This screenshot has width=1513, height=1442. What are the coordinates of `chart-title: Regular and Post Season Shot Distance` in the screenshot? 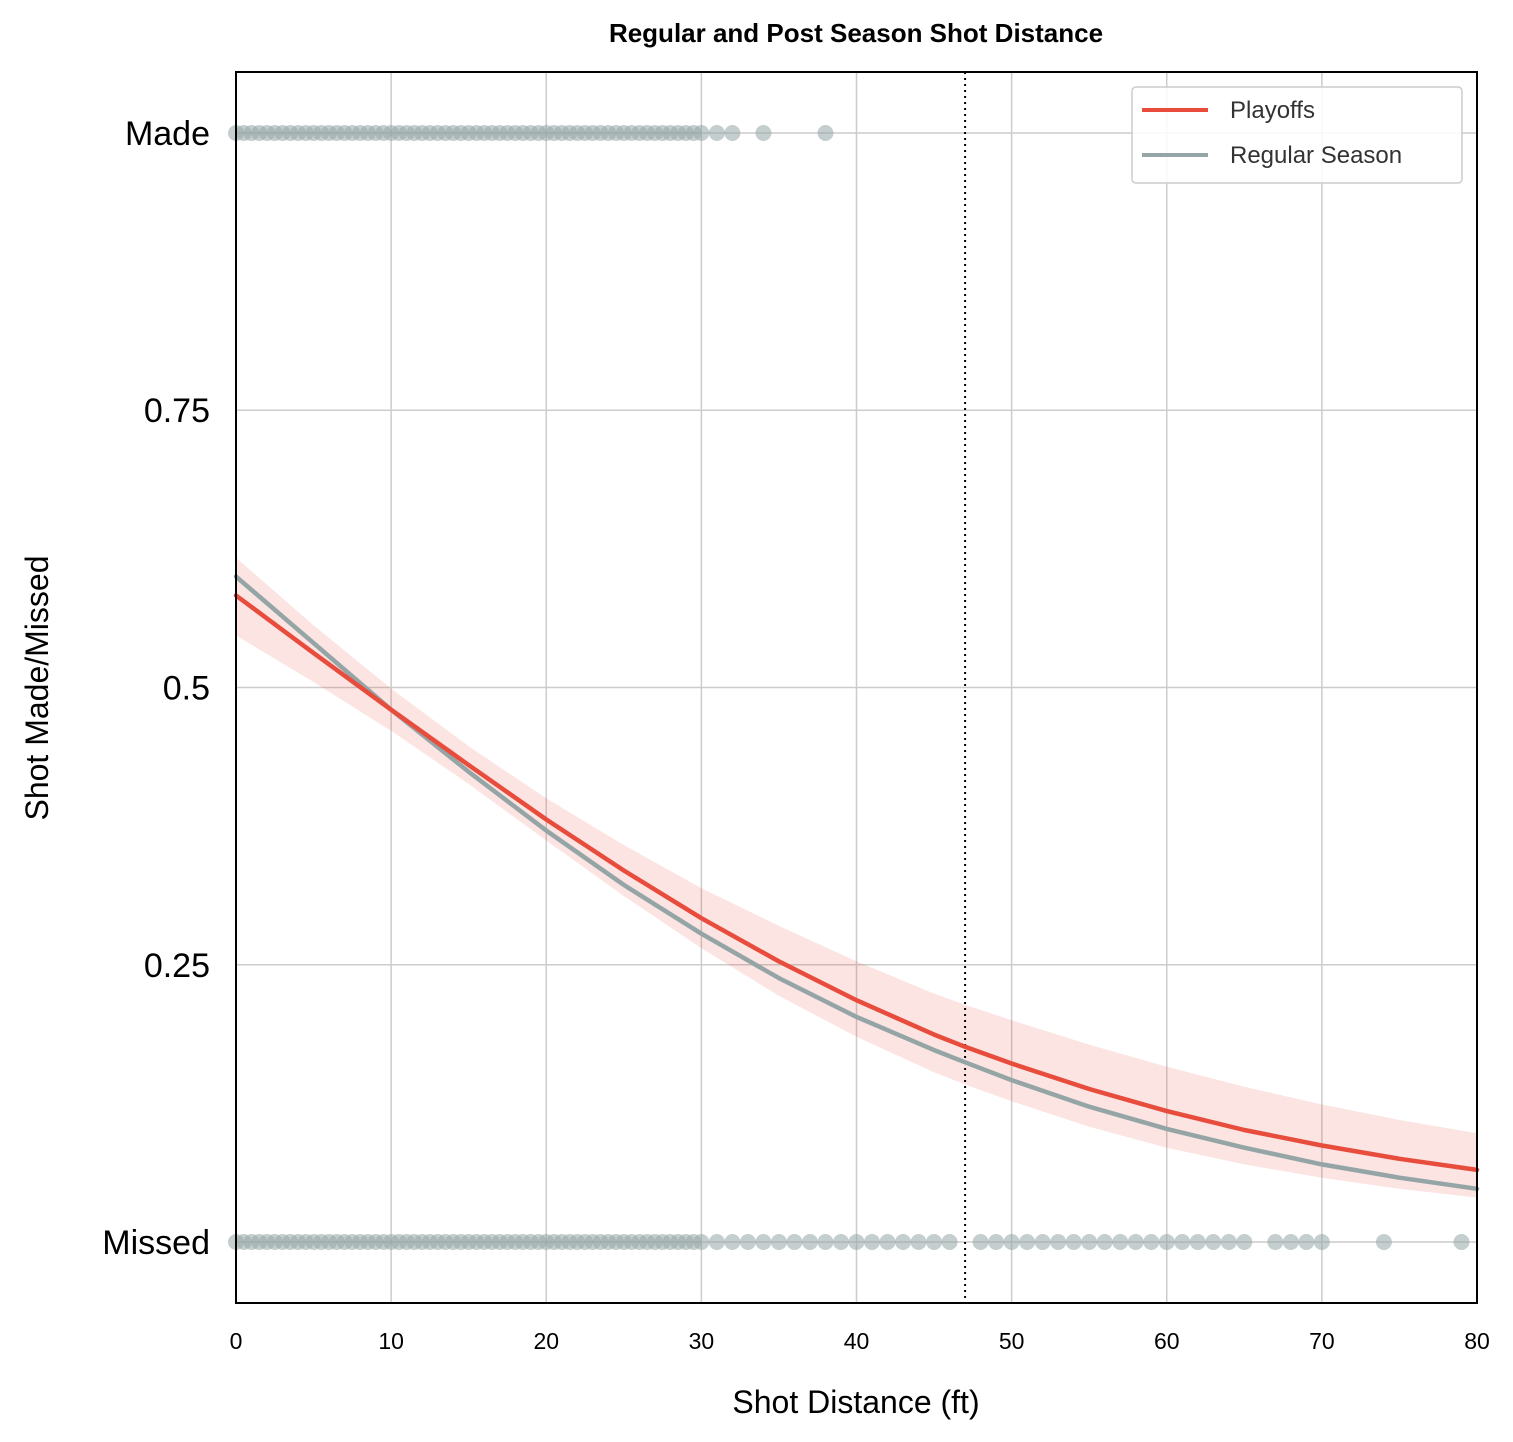 It's located at (856, 33).